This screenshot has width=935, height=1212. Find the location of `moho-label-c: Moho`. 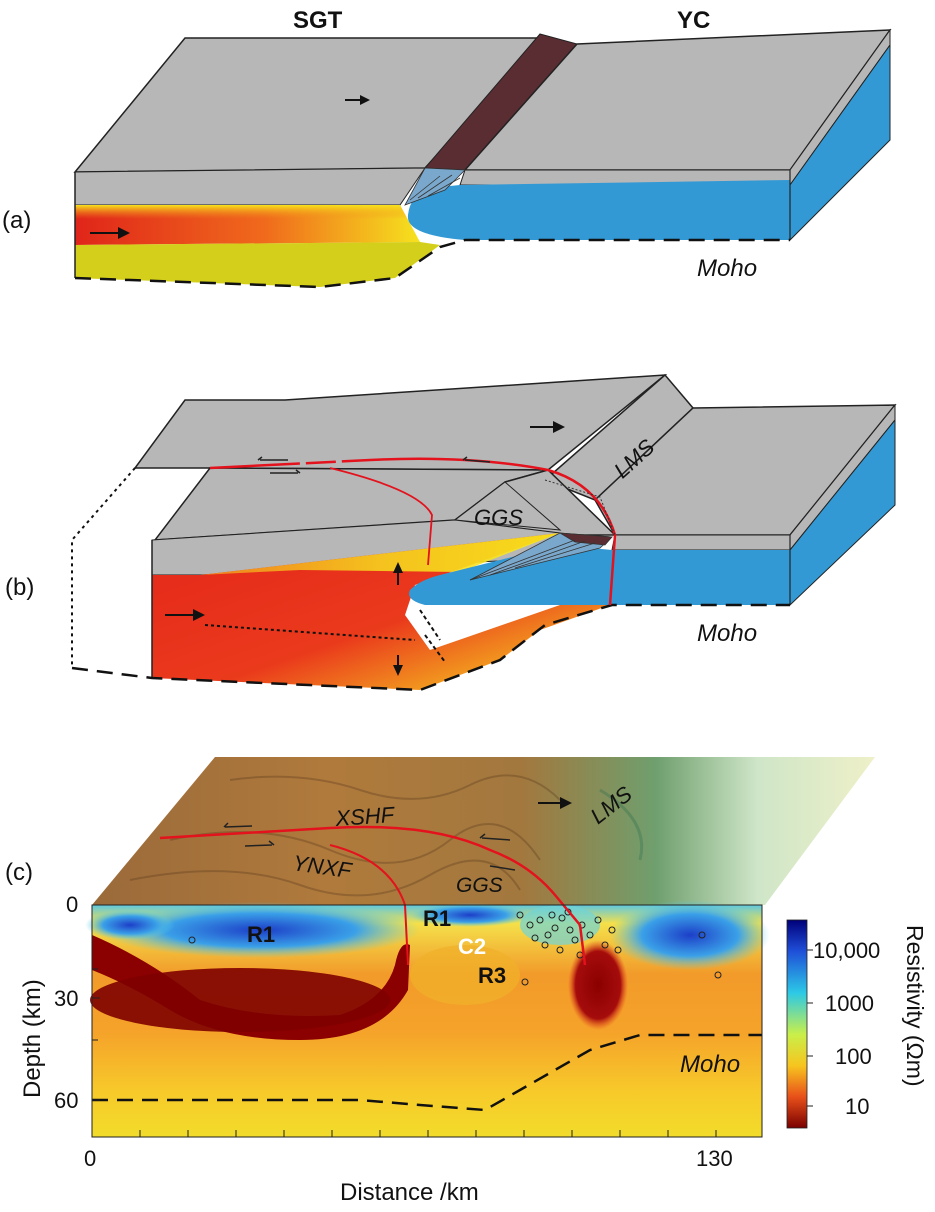

moho-label-c: Moho is located at coordinates (710, 1064).